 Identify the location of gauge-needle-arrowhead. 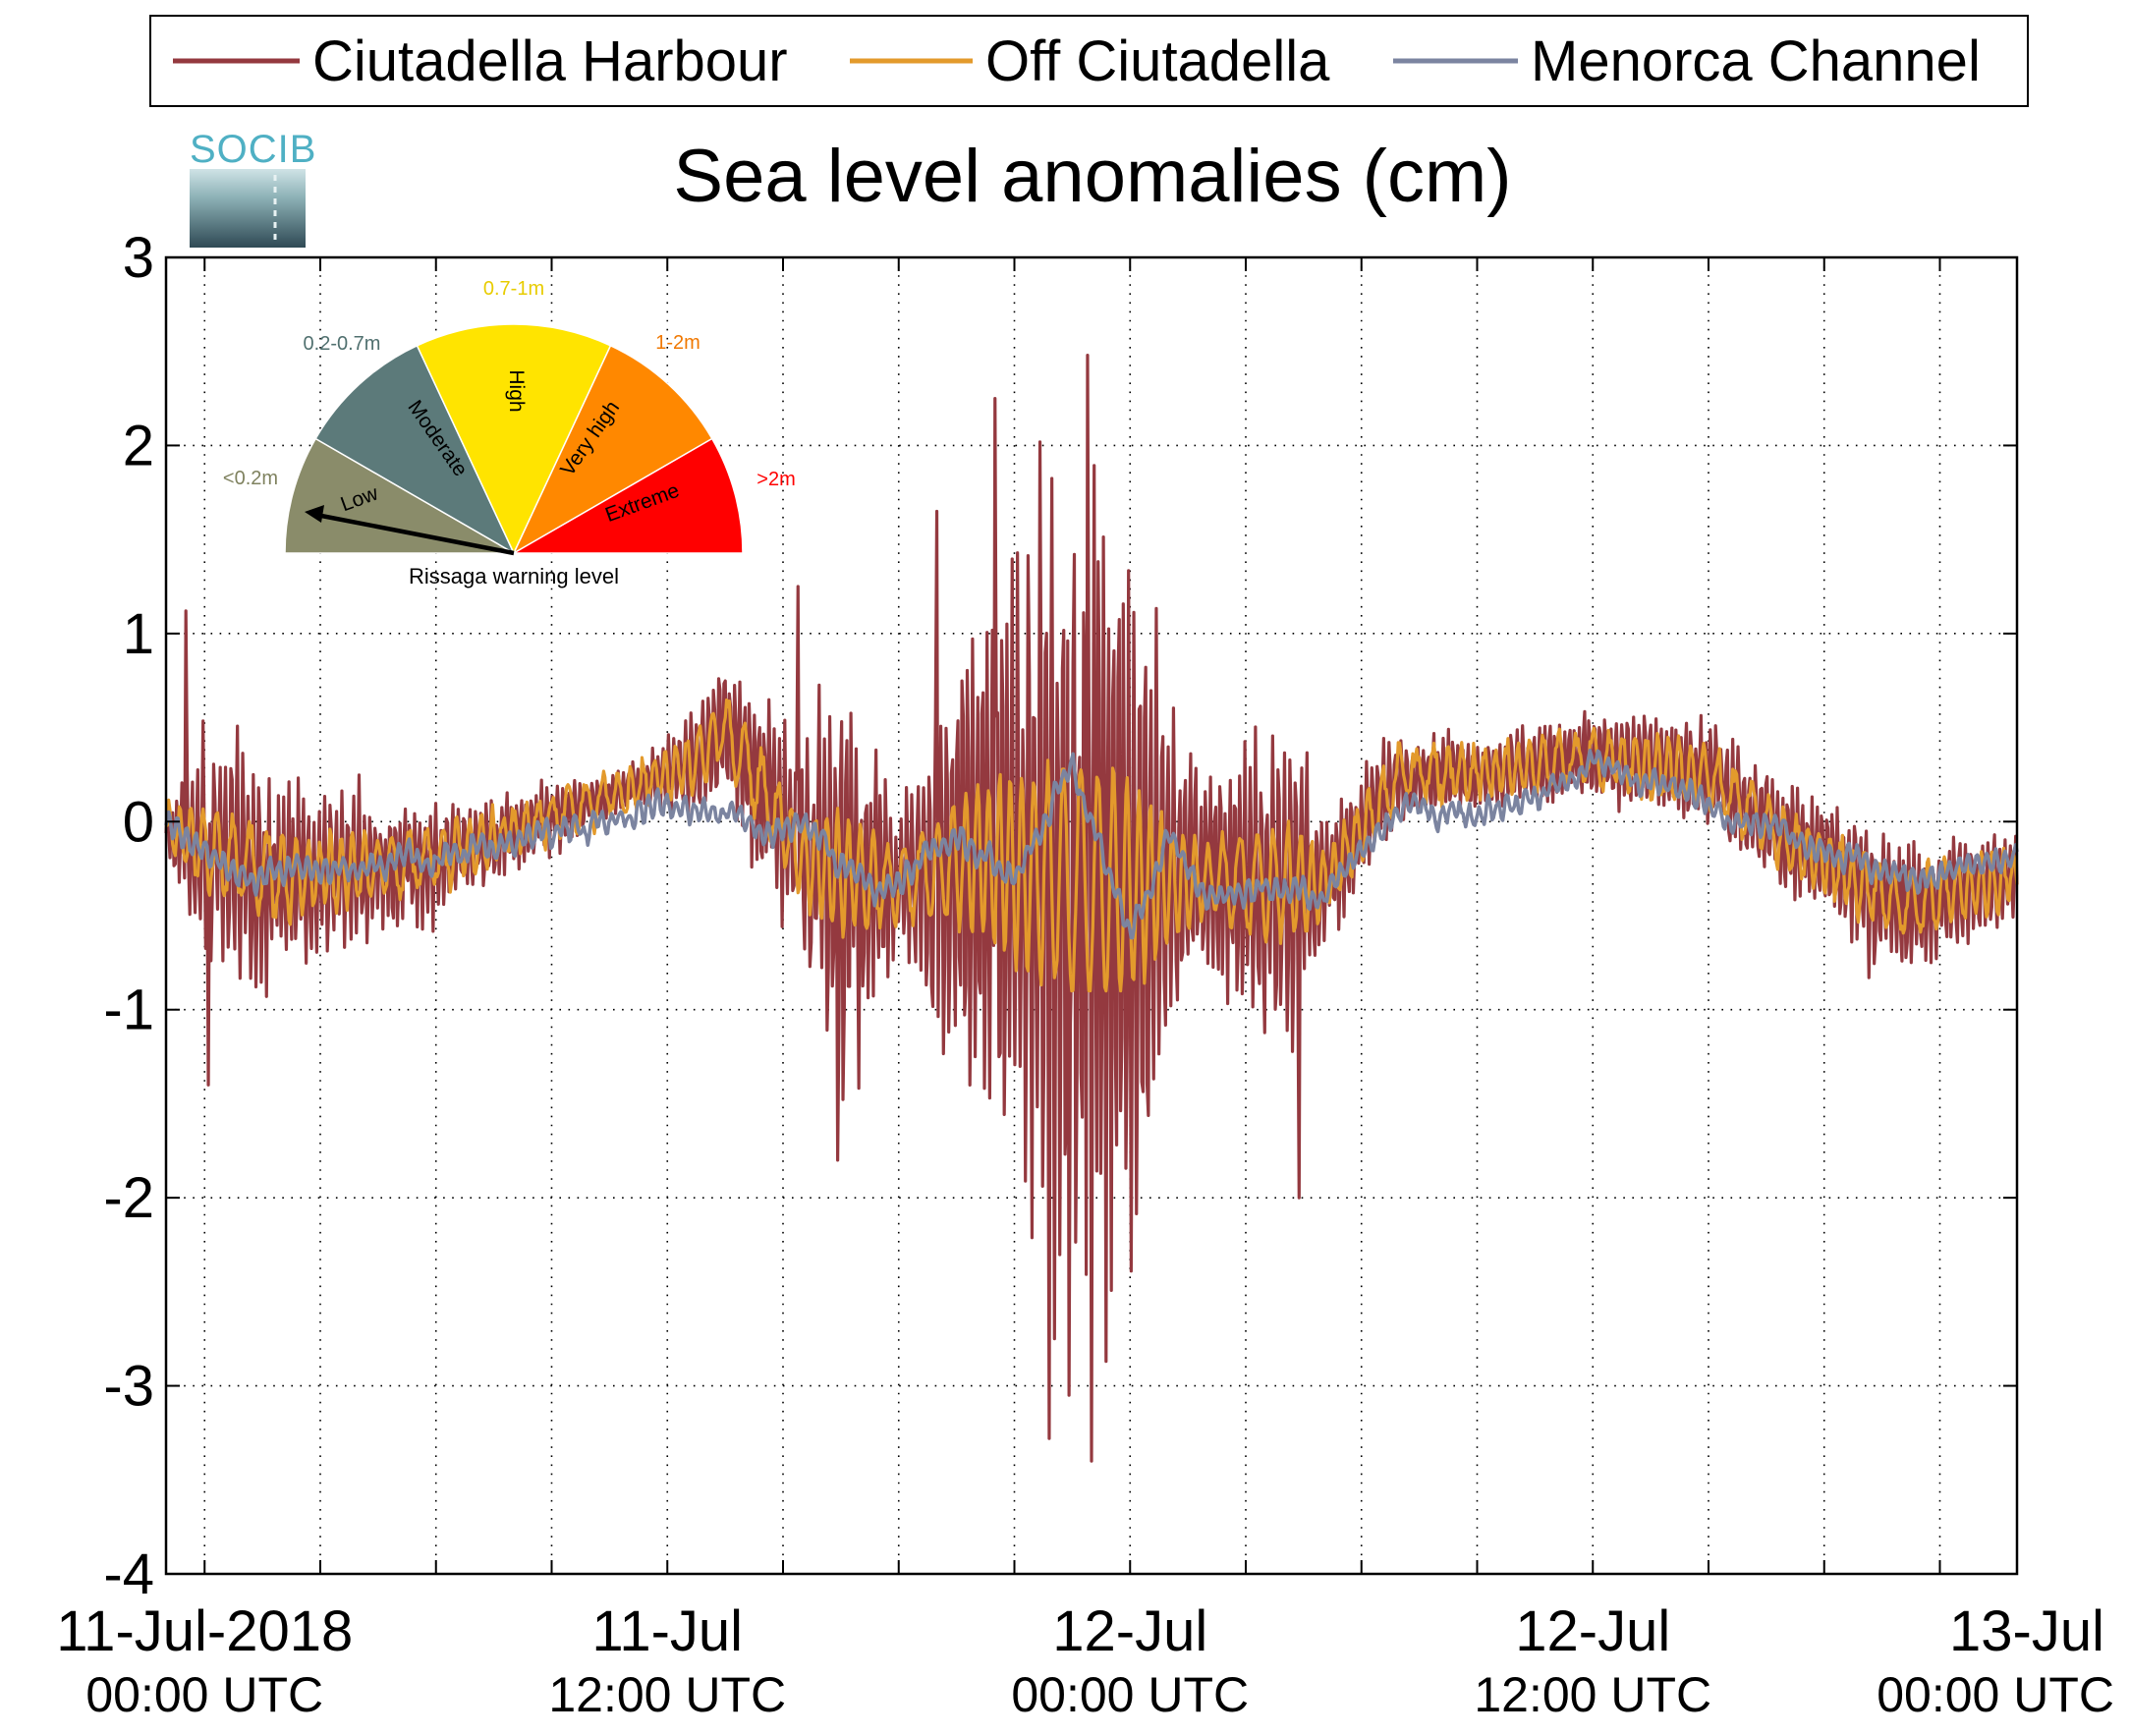
(314, 514).